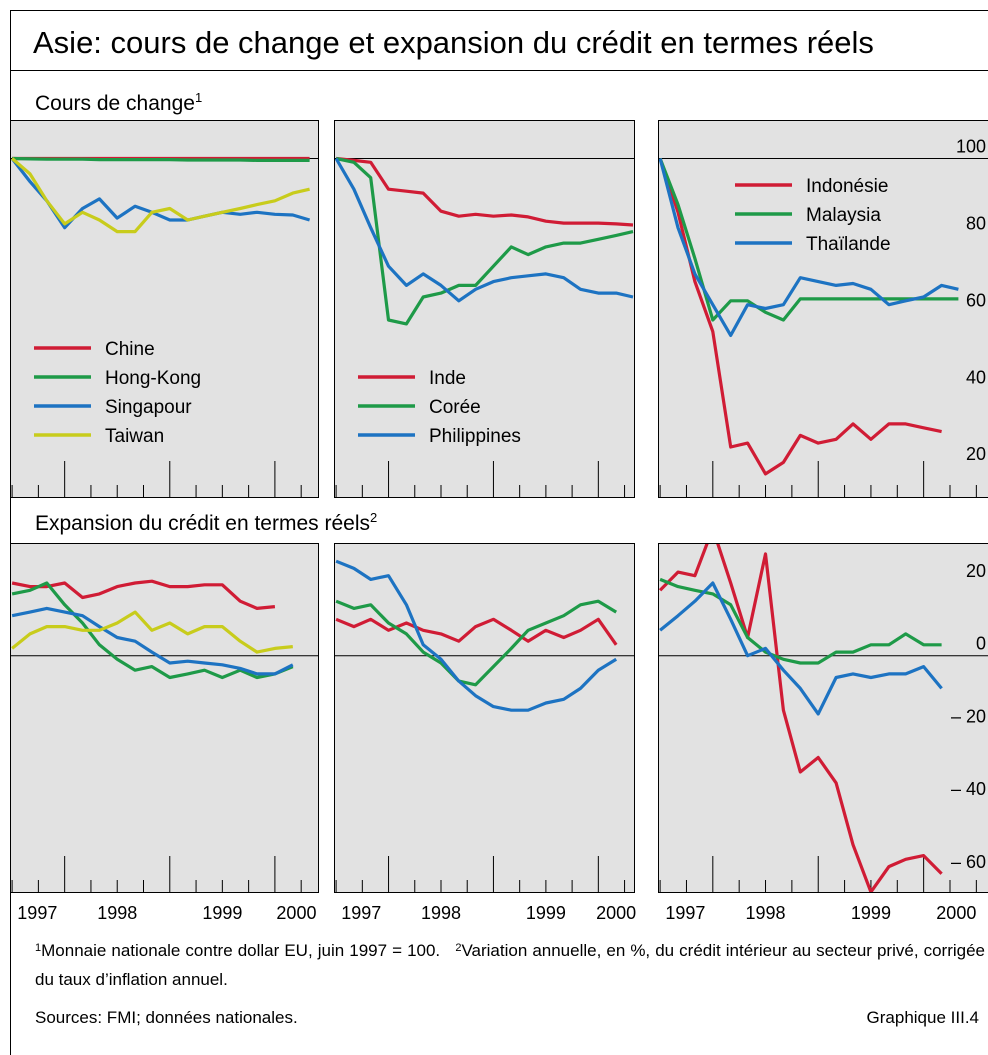 This screenshot has width=988, height=1055. I want to click on y-tick-label: – 20, so click(968, 716).